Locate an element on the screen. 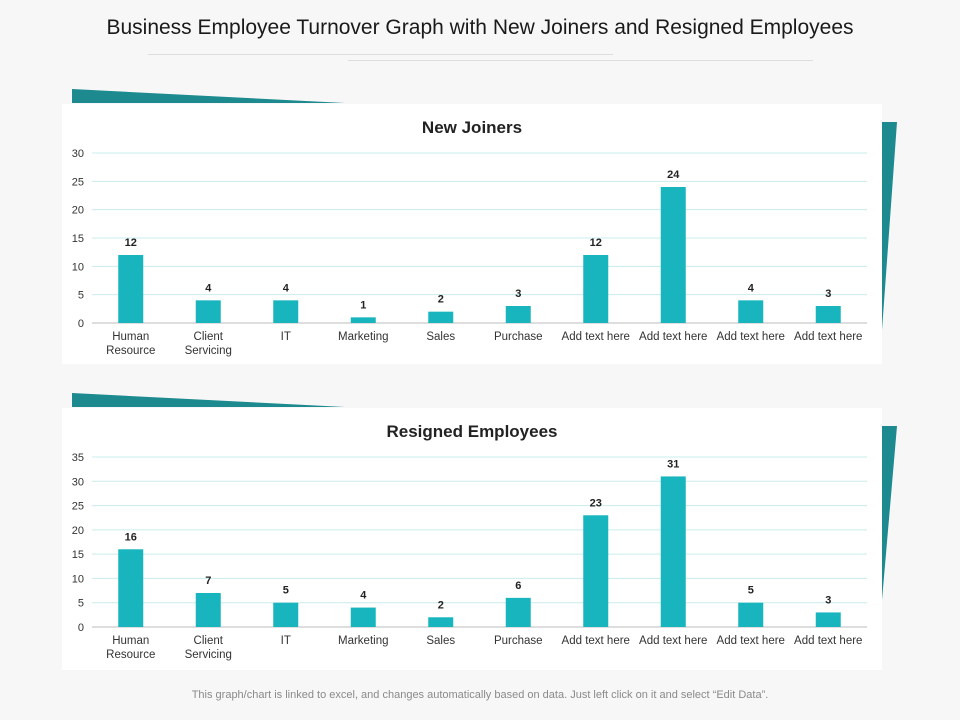  resigned-employees-chart-title: Resigned Employees is located at coordinates (471, 431).